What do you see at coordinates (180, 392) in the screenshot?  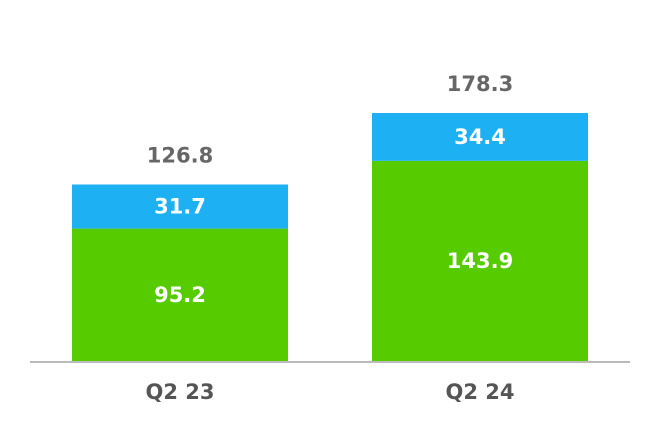 I see `x-tick-label: Q2 23` at bounding box center [180, 392].